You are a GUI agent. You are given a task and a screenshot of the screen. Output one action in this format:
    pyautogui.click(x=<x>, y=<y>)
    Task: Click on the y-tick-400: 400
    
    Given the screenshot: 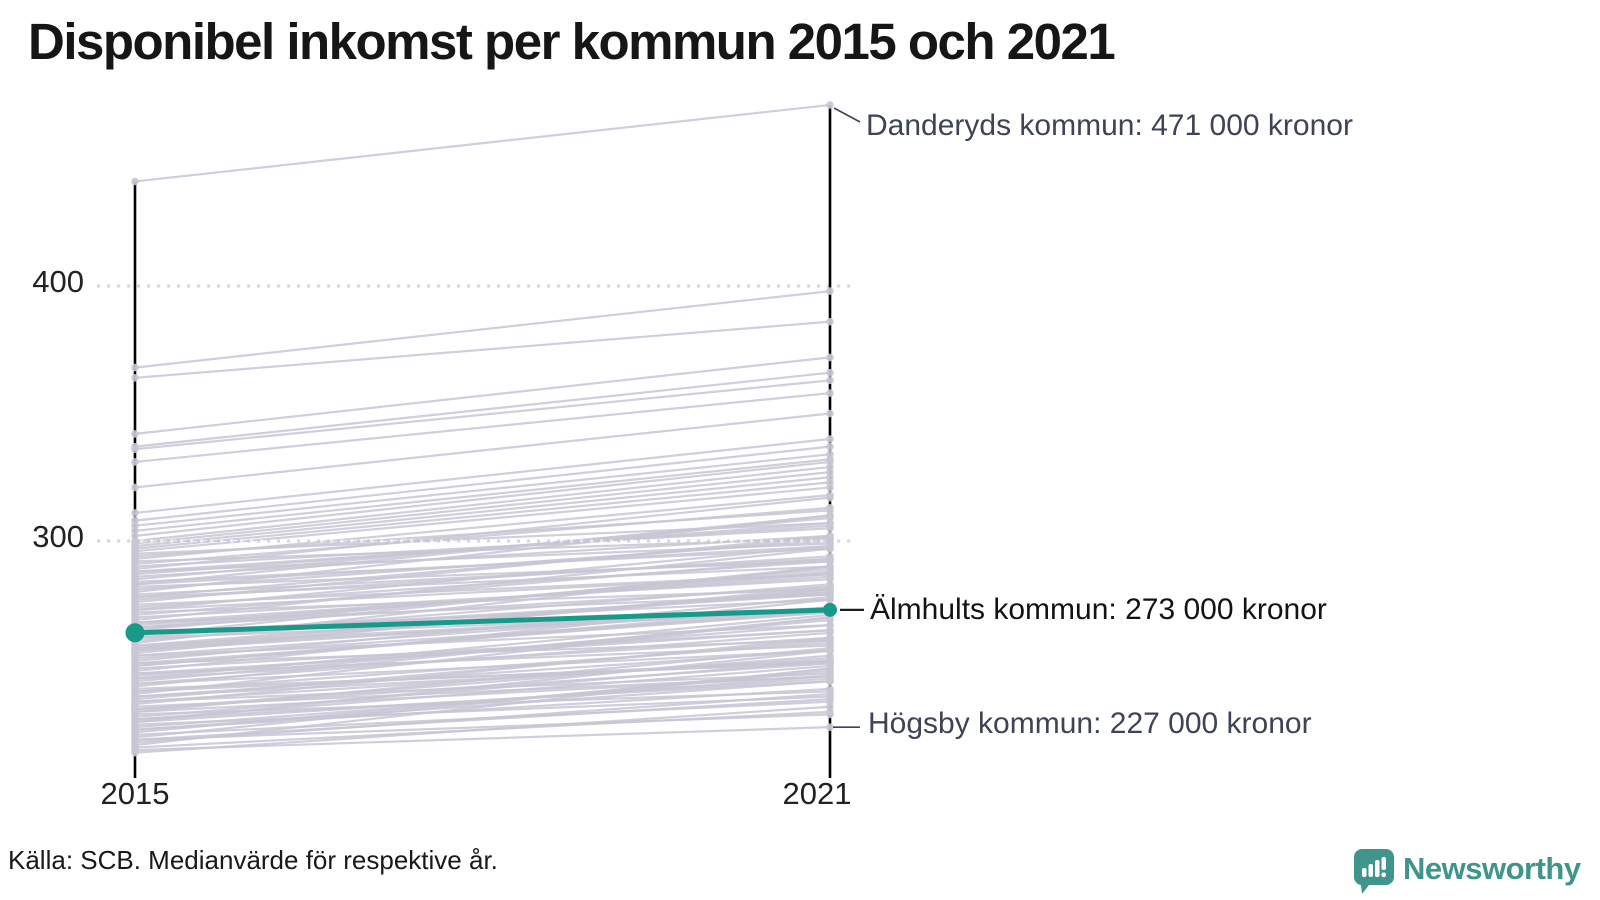 What is the action you would take?
    pyautogui.click(x=58, y=281)
    